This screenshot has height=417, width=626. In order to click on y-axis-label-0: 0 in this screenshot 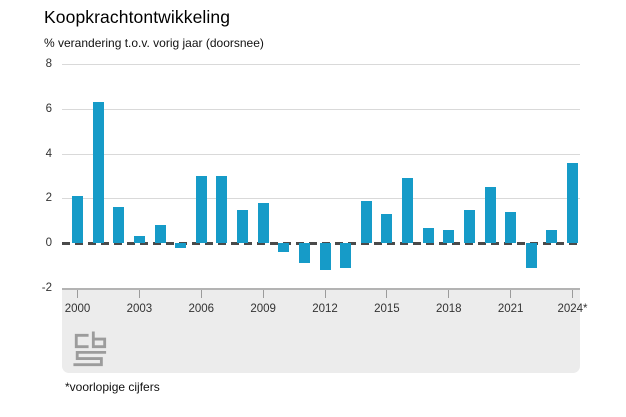, I will do `click(48, 243)`.